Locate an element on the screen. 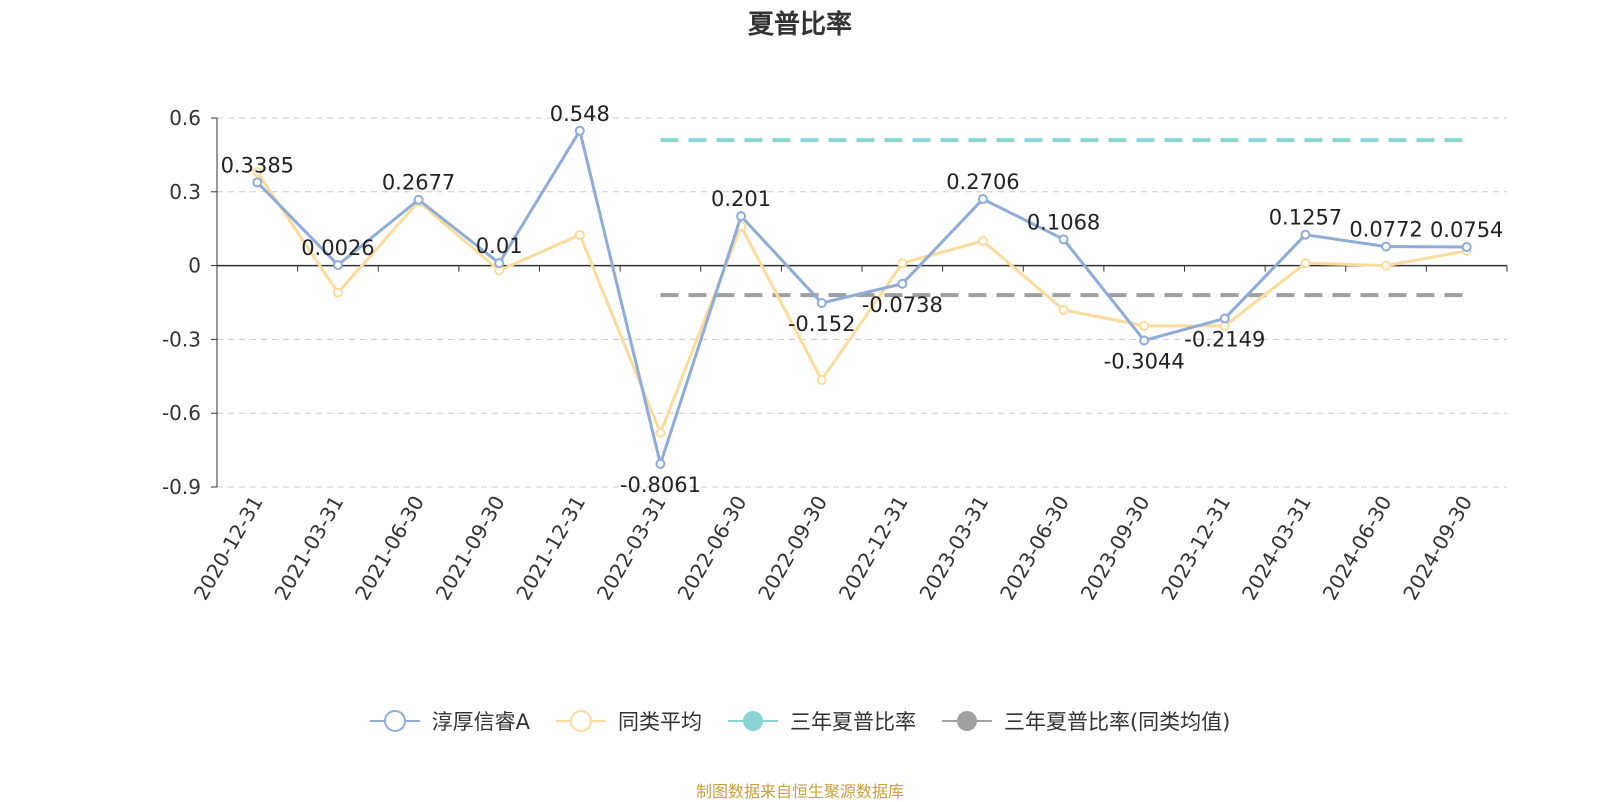 The width and height of the screenshot is (1600, 802). x-tick-label: 2022-06-30 is located at coordinates (711, 548).